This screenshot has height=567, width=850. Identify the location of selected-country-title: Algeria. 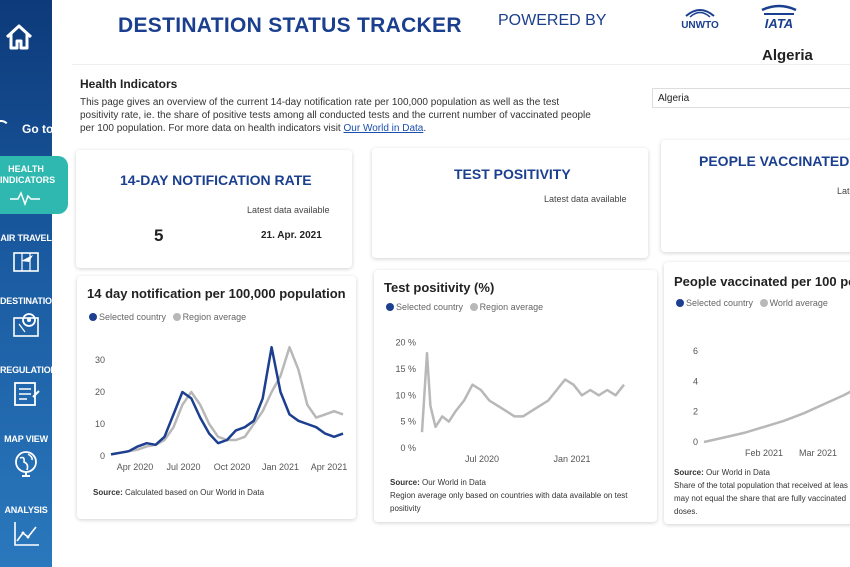
(787, 55).